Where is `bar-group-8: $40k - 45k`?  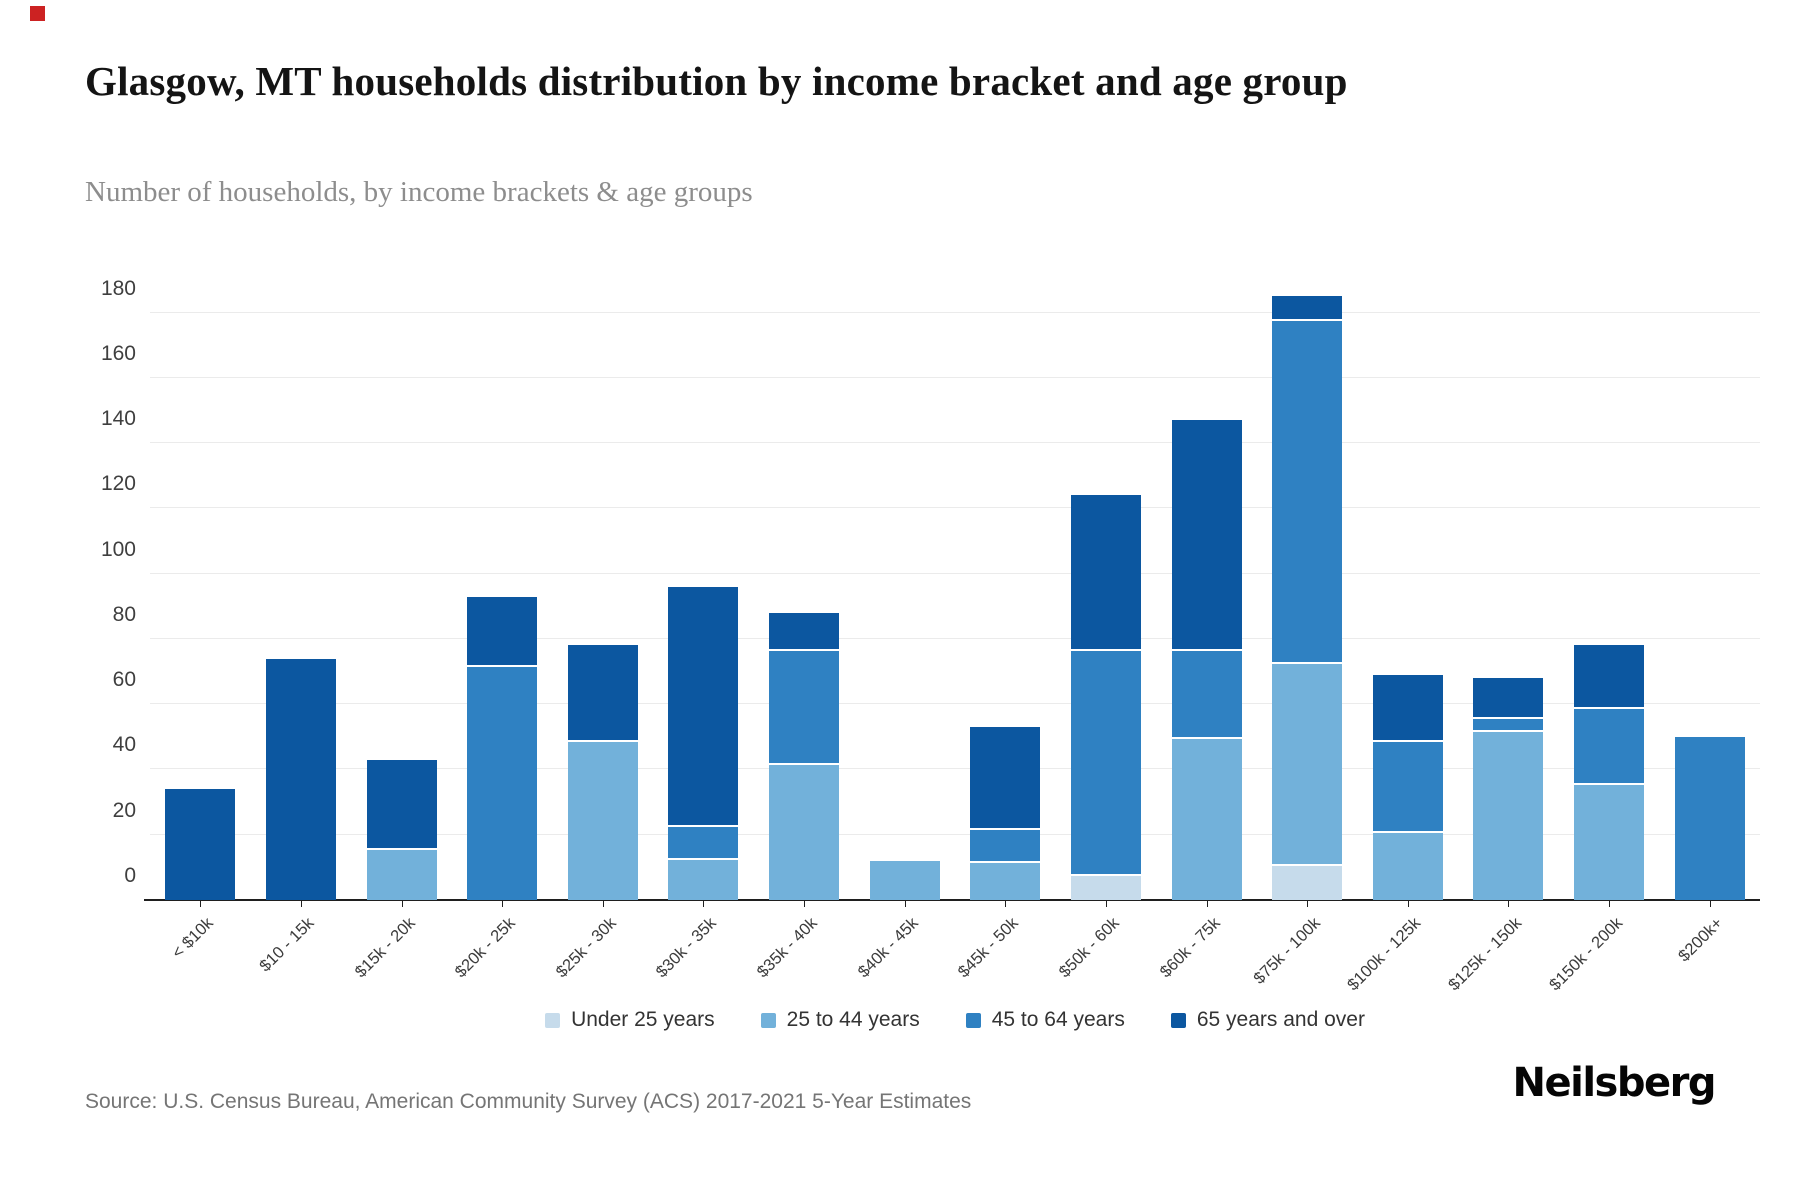 bar-group-8: $40k - 45k is located at coordinates (904, 630).